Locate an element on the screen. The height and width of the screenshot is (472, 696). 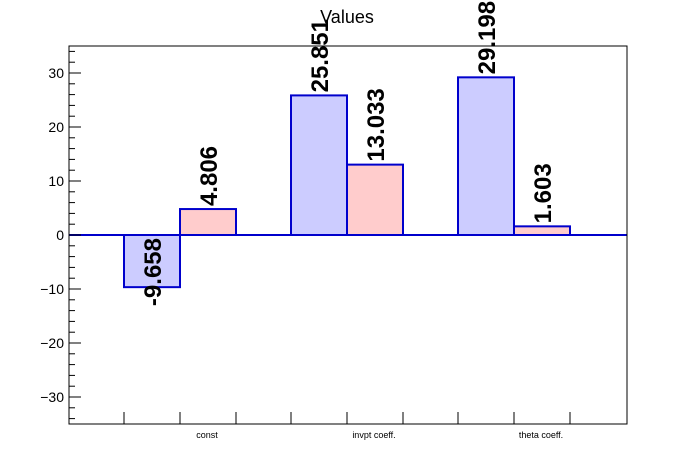
y-tick-label: −30 is located at coordinates (52, 397).